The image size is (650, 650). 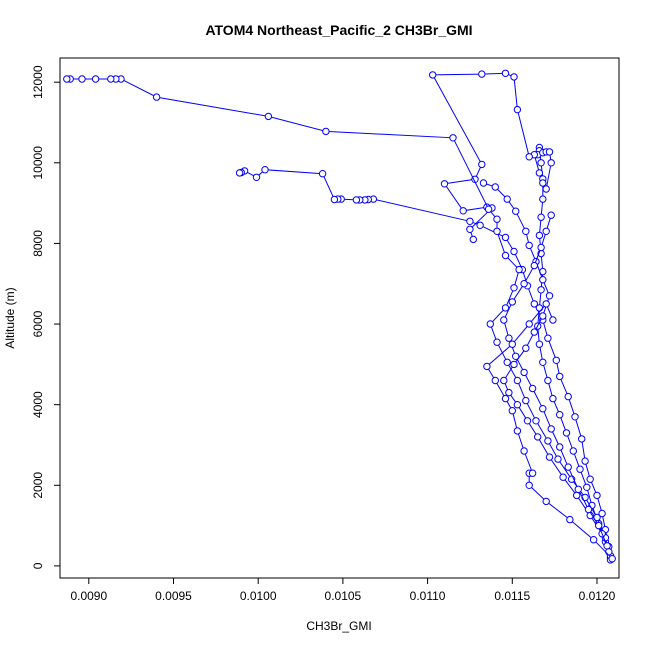 I want to click on x-tick-label: 0.0120, so click(x=597, y=596).